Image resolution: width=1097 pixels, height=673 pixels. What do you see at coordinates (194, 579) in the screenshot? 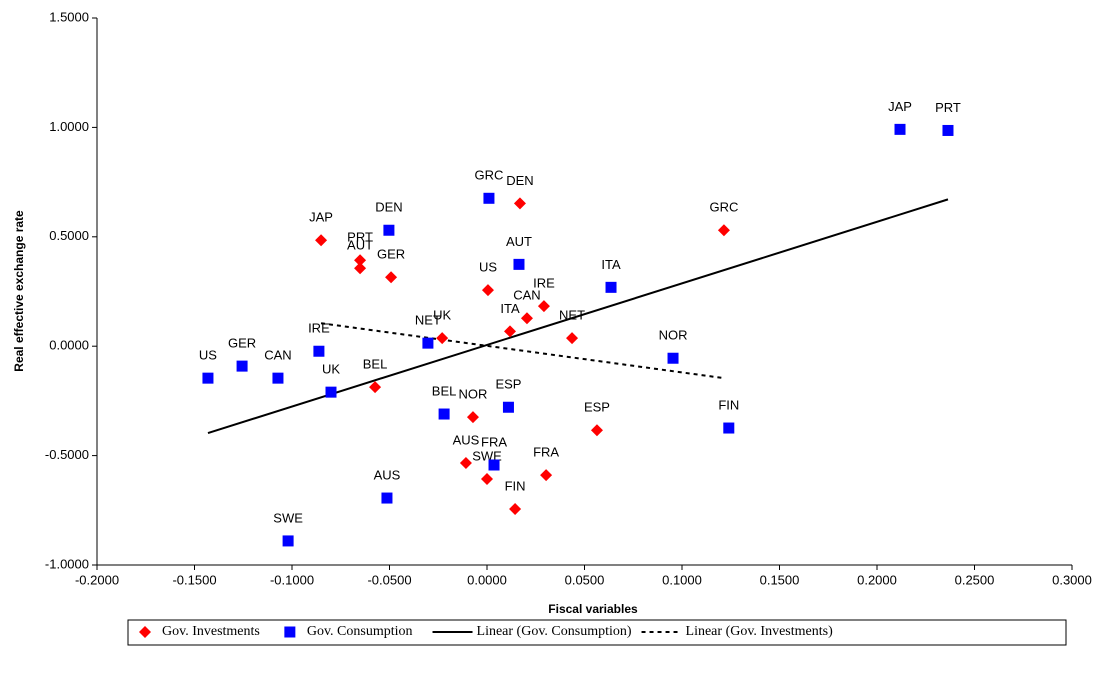
I see `x-tick-label: -0.1500` at bounding box center [194, 579].